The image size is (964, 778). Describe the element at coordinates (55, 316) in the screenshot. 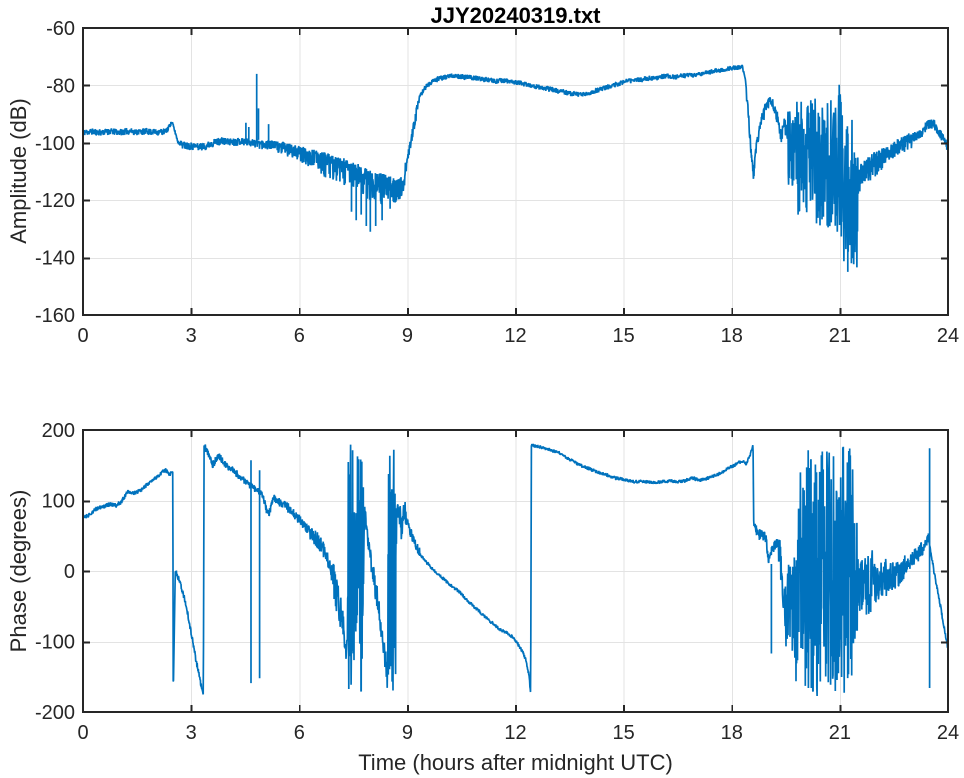

I see `y-tick-label: -160` at that location.